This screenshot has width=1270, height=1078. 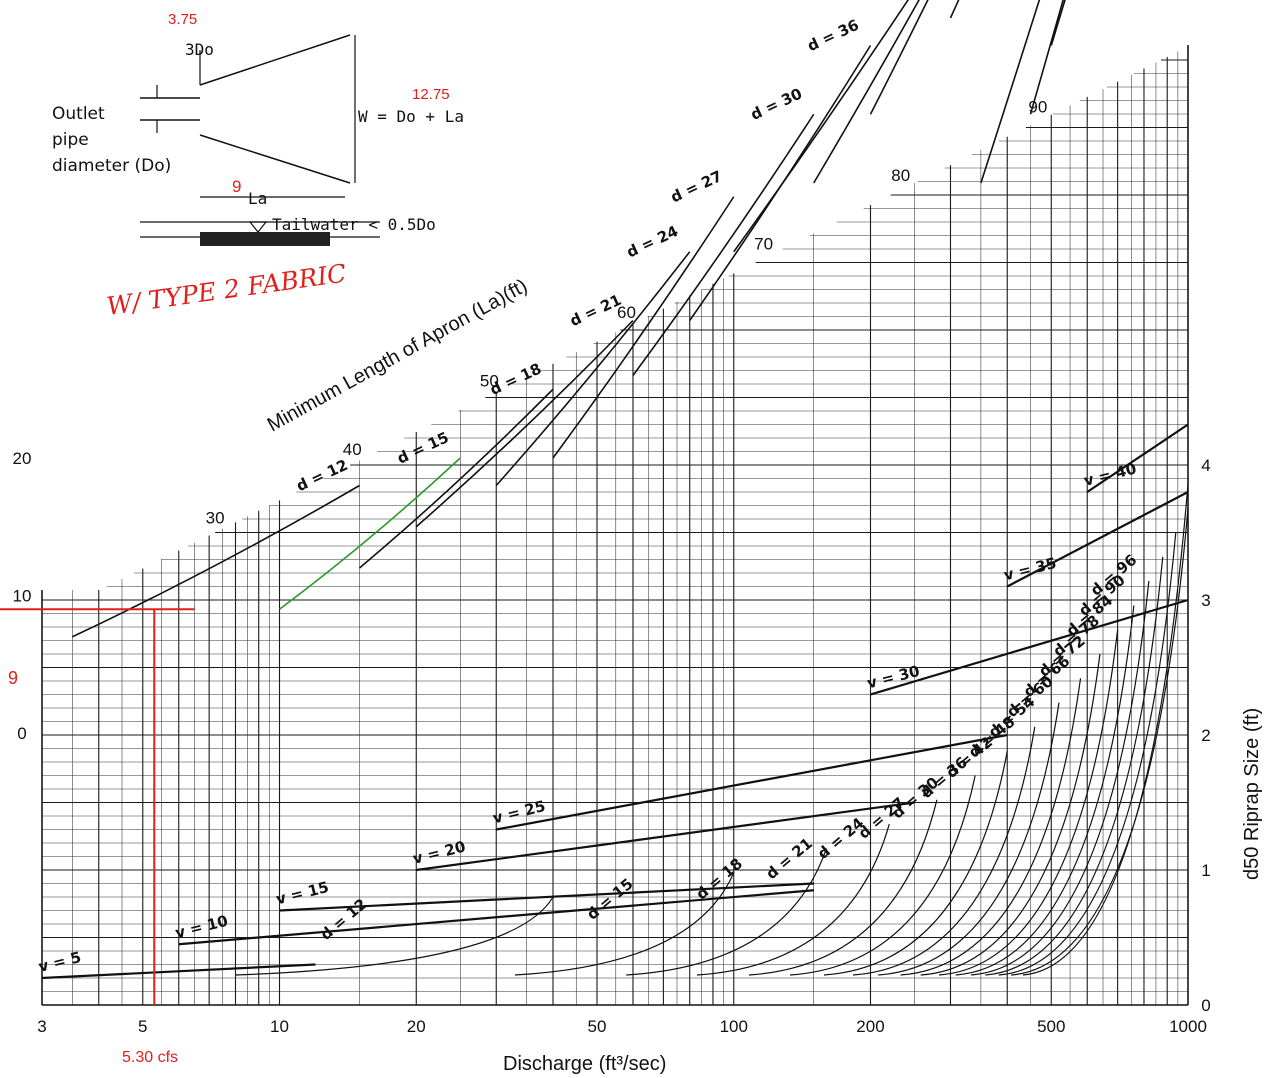 I want to click on left-tick-label-5: 50, so click(x=489, y=381).